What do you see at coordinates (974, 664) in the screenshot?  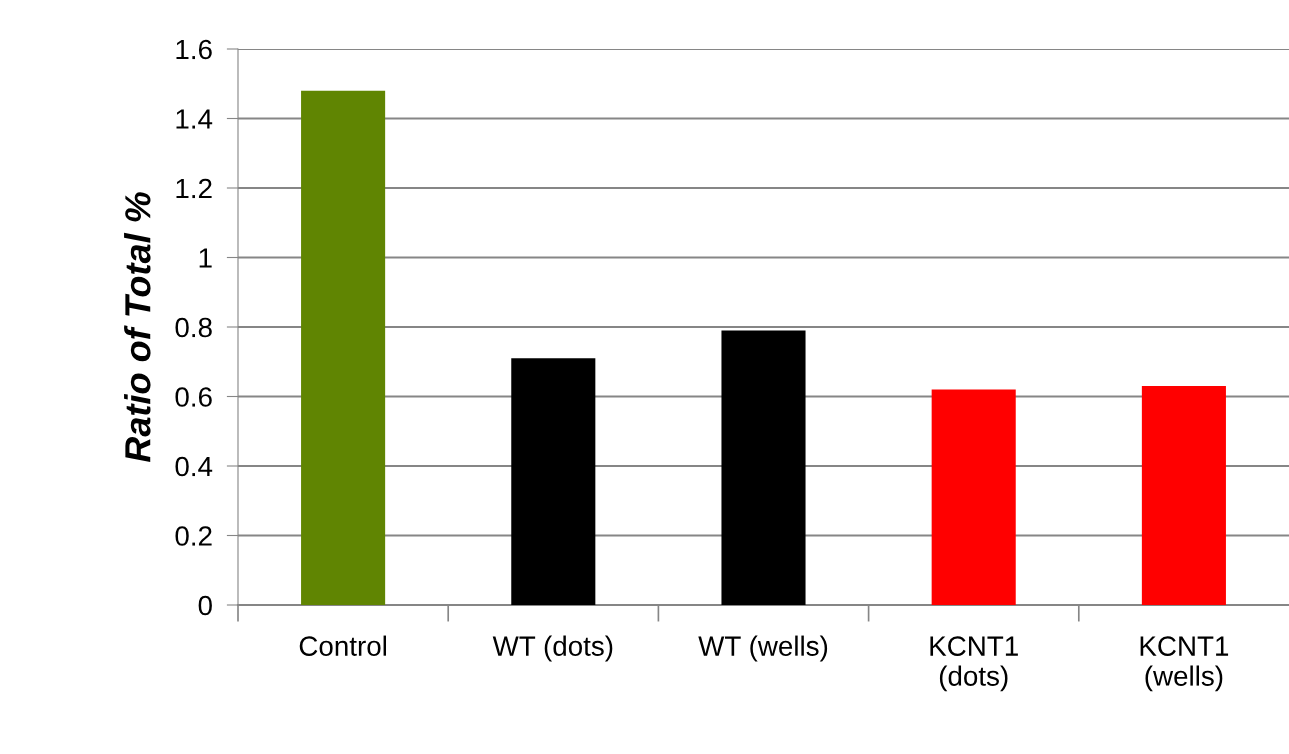 I see `x-tick-label: KCNT1 (dots)` at bounding box center [974, 664].